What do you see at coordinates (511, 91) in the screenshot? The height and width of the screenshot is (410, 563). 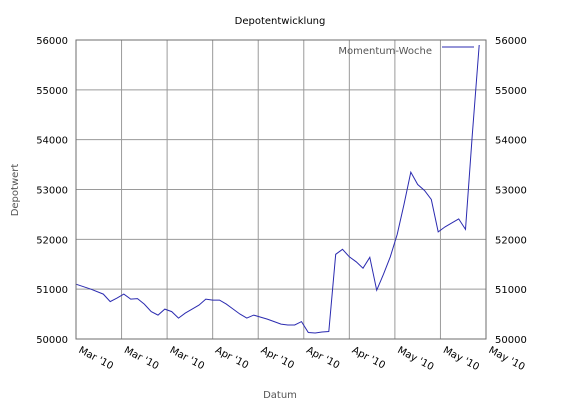 I see `y-tick-label-right: 55000` at bounding box center [511, 91].